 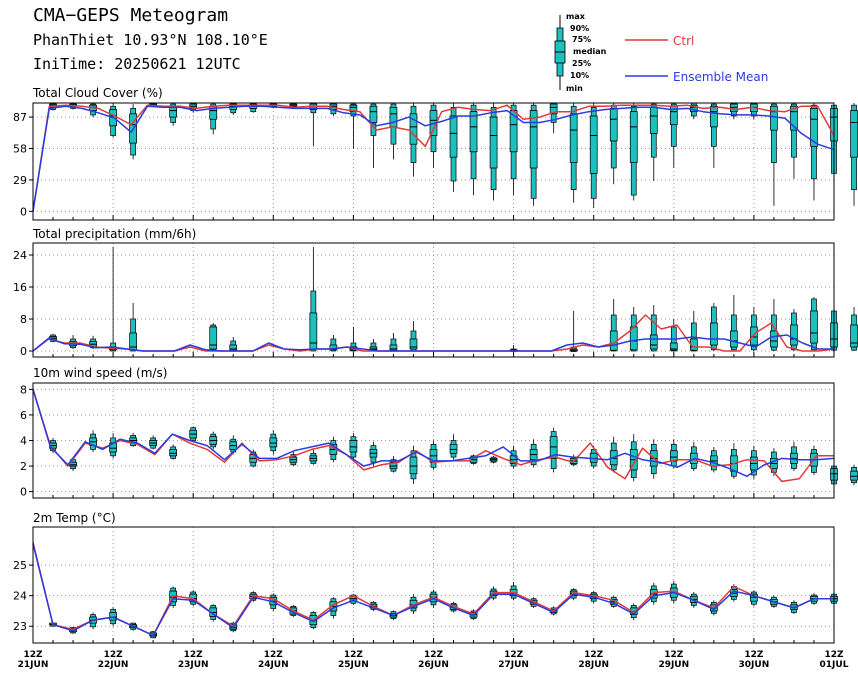 I want to click on x-tick-label-hour: 12Z, so click(x=194, y=655).